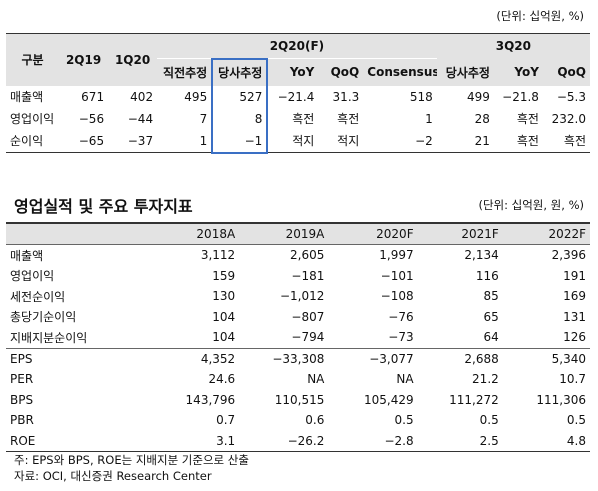 This screenshot has width=598, height=491. What do you see at coordinates (481, 255) in the screenshot?
I see `cell: 2,134` at bounding box center [481, 255].